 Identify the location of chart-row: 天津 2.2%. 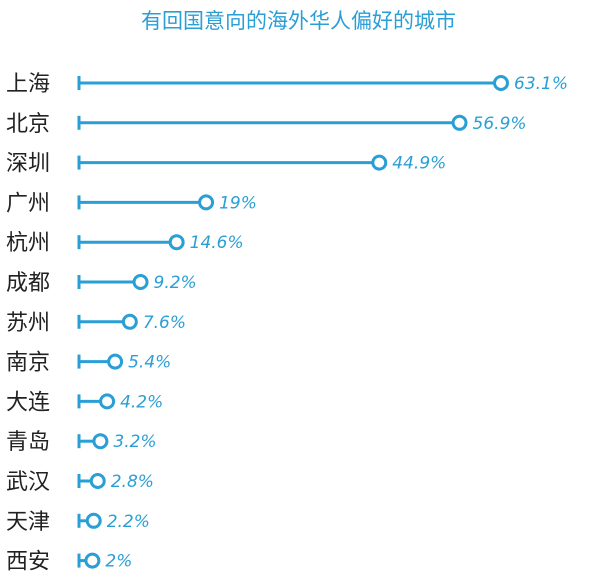
(78, 522).